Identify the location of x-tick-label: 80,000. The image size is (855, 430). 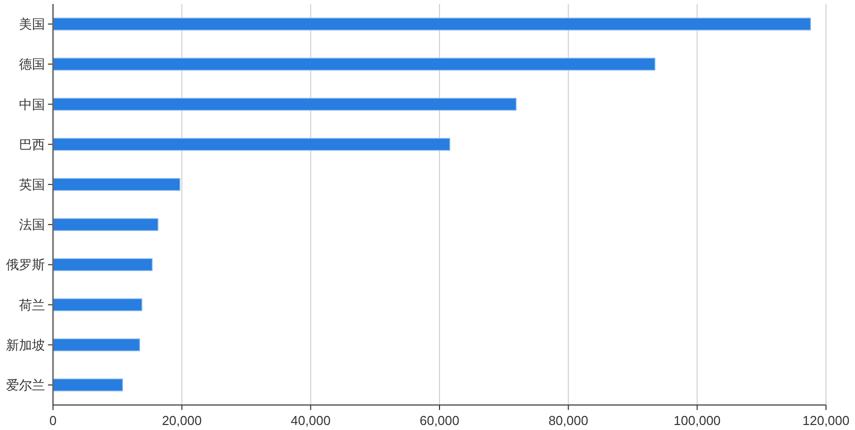
(568, 420).